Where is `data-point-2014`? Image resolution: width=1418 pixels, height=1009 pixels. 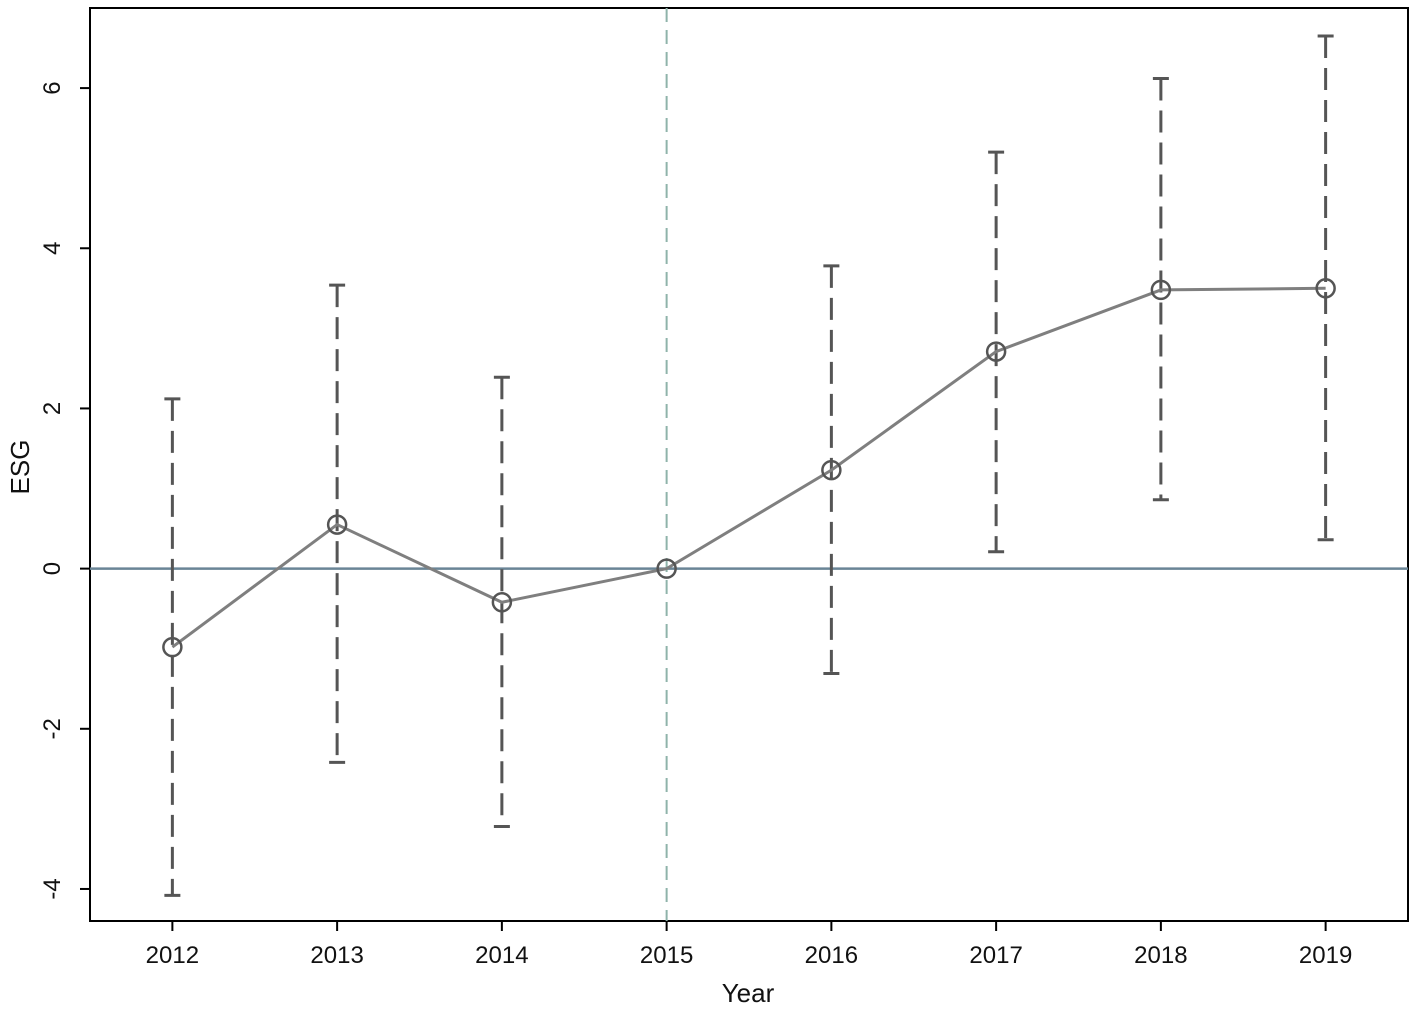
data-point-2014 is located at coordinates (502, 602).